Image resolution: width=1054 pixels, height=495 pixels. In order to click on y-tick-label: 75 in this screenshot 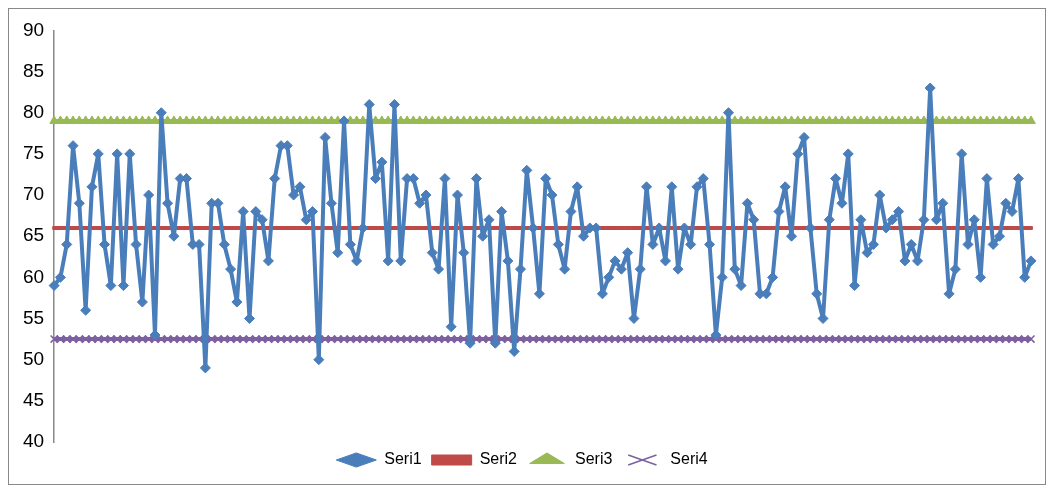, I will do `click(33, 153)`.